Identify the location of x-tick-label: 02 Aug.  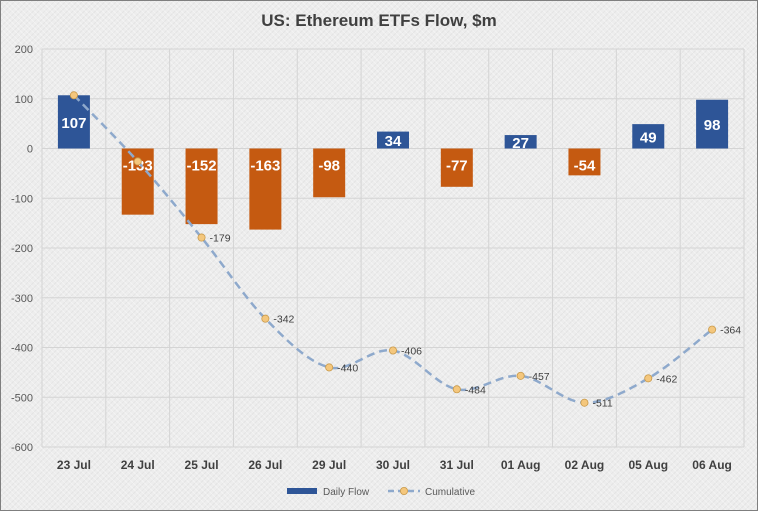
(585, 465).